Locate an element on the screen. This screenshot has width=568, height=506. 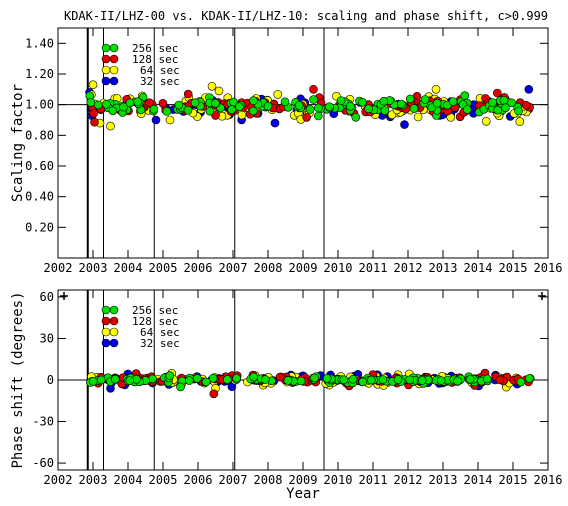
phase-x-tick-label: 2004 is located at coordinates (128, 480).